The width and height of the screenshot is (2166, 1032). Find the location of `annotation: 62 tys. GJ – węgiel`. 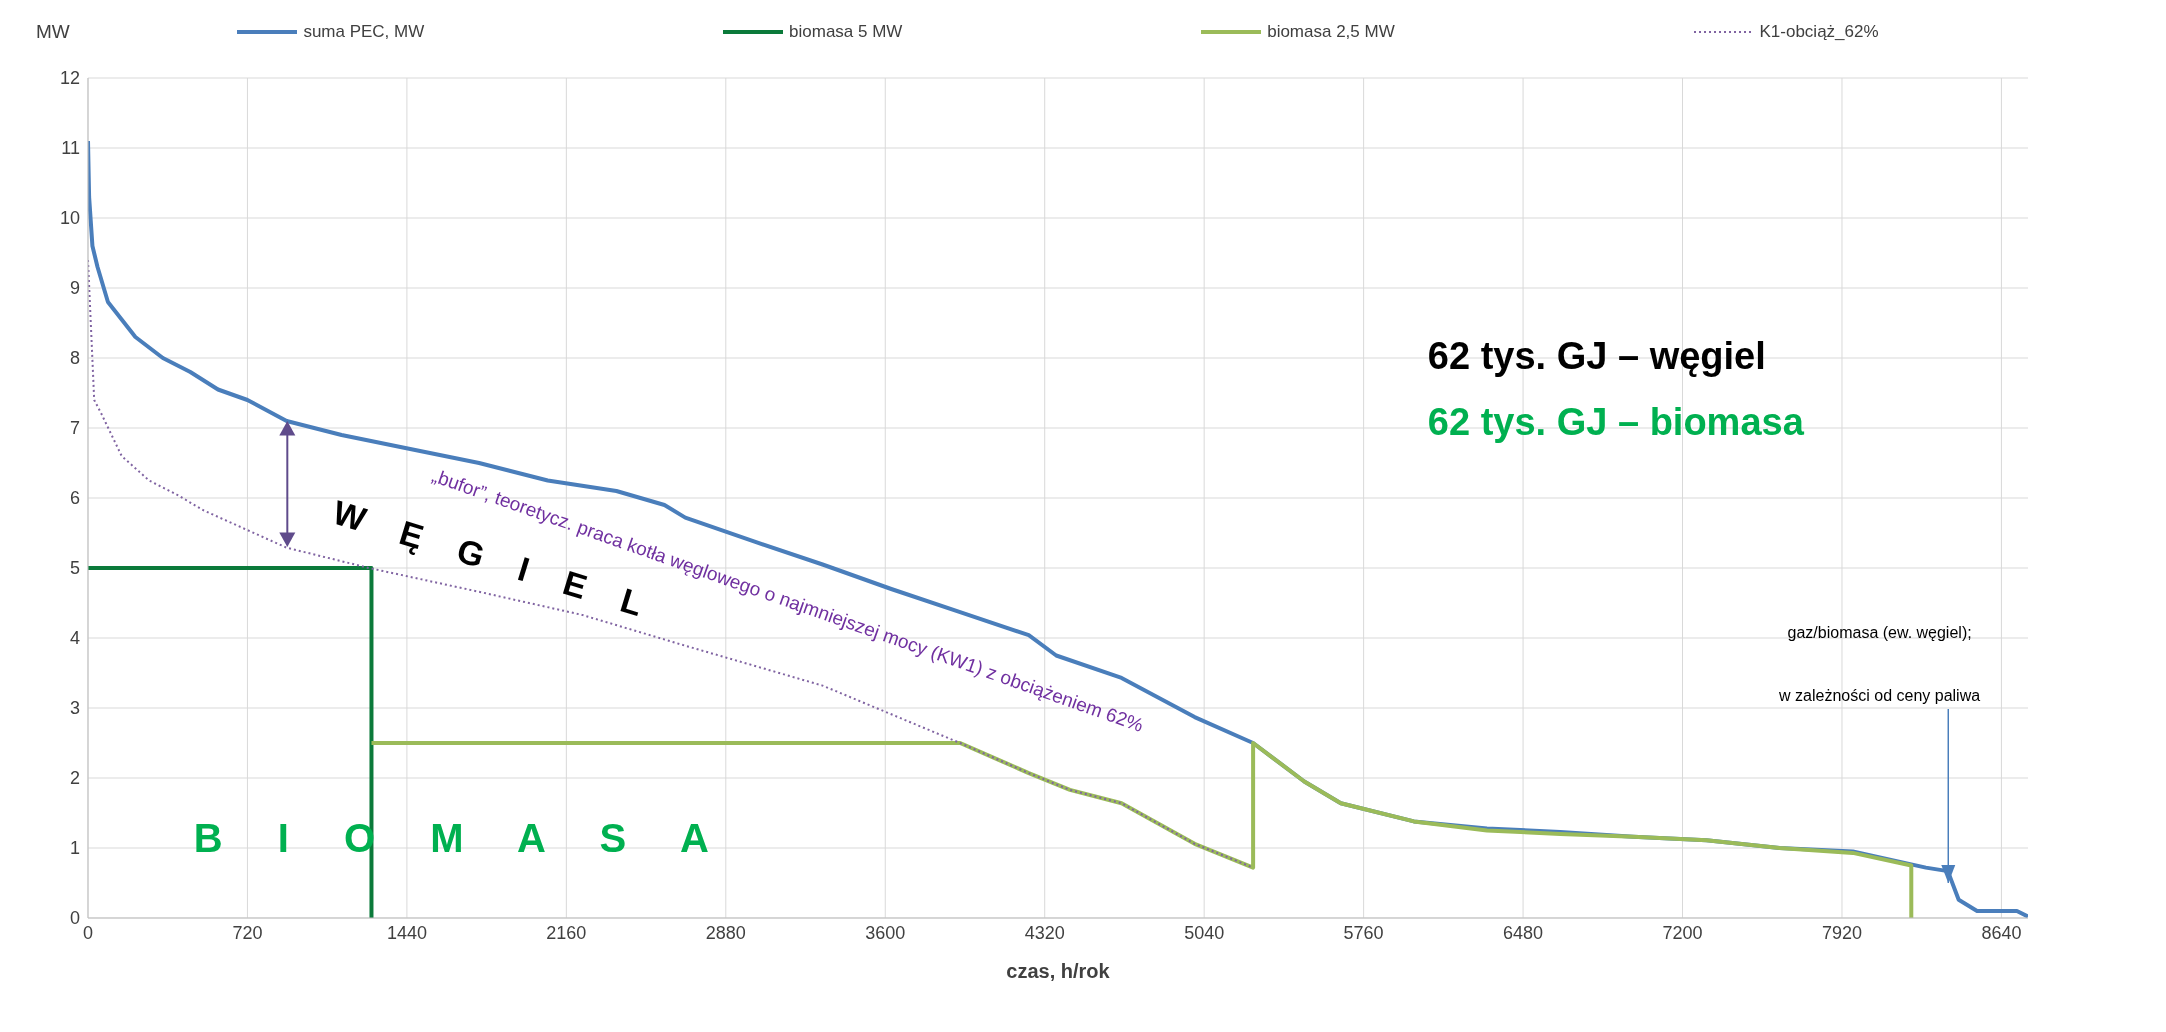

annotation: 62 tys. GJ – węgiel is located at coordinates (1596, 355).